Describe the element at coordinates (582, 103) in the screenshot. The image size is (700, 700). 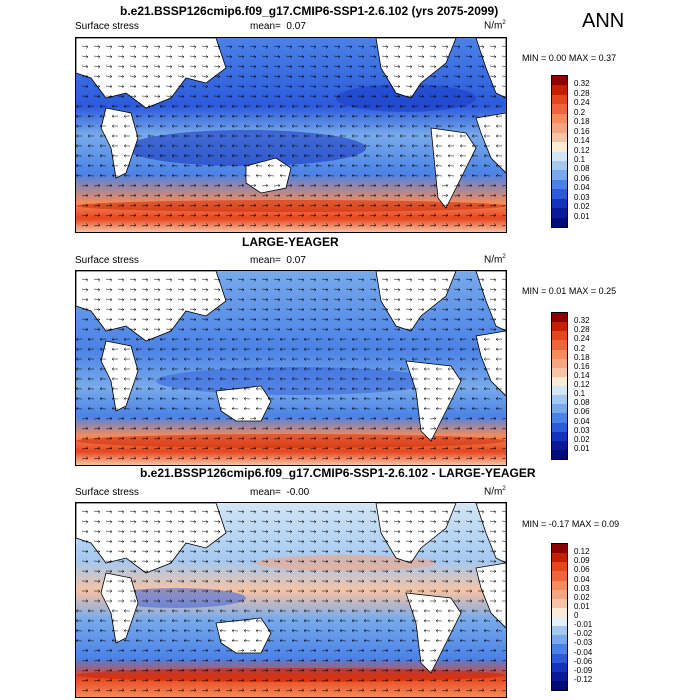
I see `colorbar-tick-label: 0.24` at that location.